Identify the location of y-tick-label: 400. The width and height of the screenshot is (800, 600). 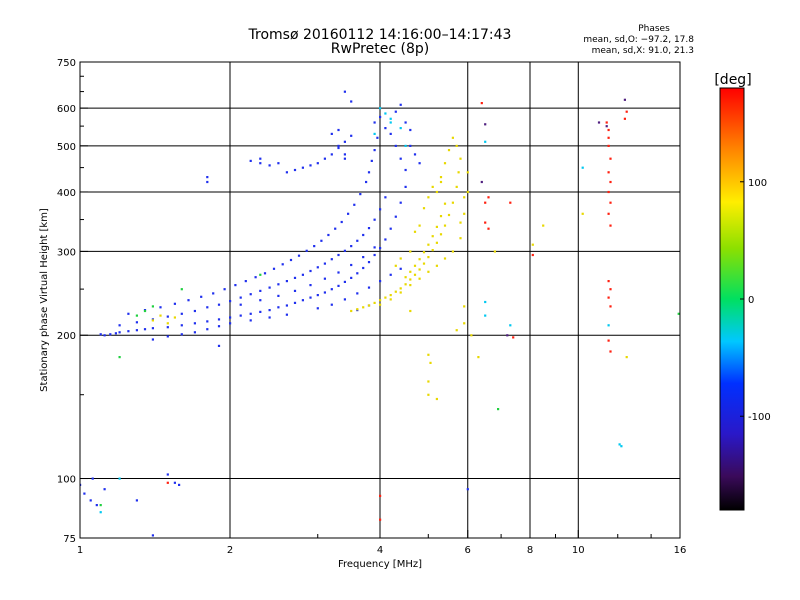
(66, 193).